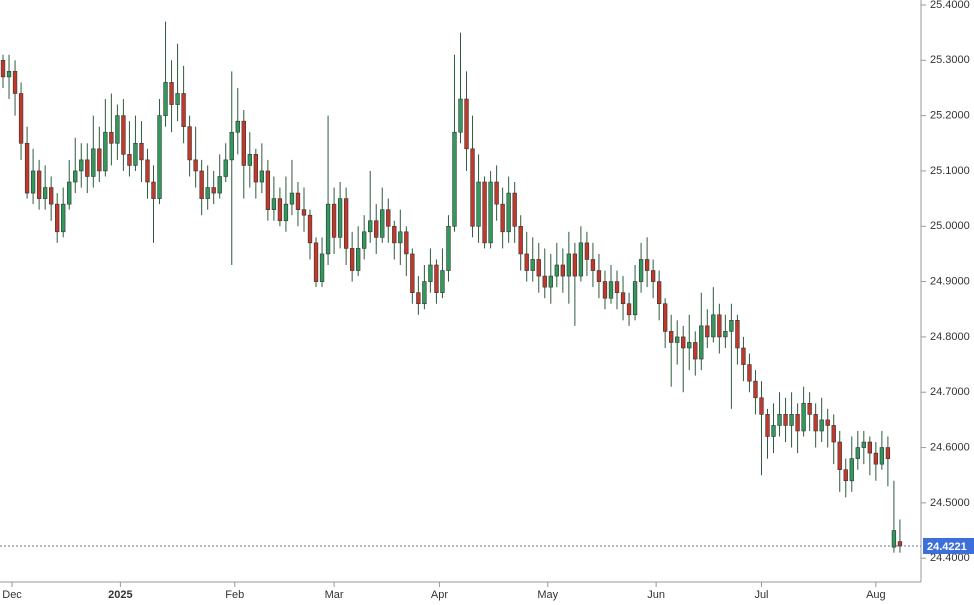  I want to click on last-price-label: 24.4221, so click(947, 547).